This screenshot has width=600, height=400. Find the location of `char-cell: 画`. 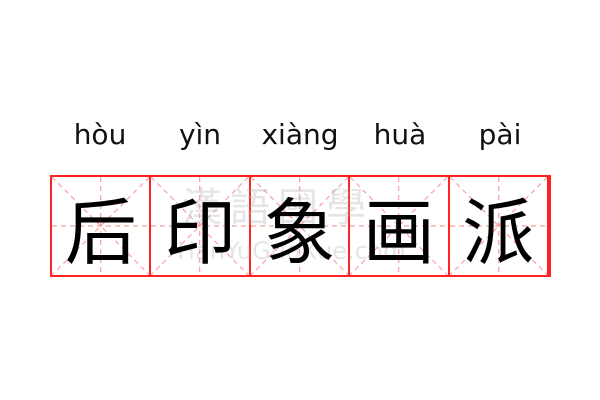

char-cell: 画 is located at coordinates (400, 226).